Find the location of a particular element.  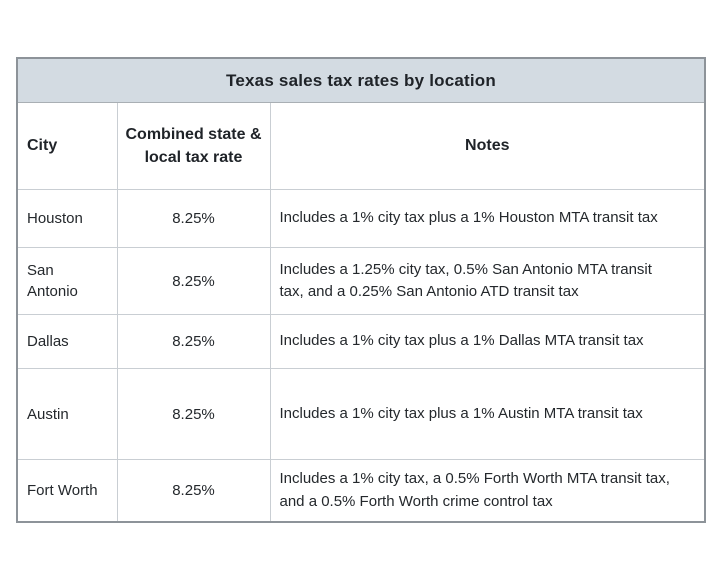

column-header-city: City is located at coordinates (67, 146).